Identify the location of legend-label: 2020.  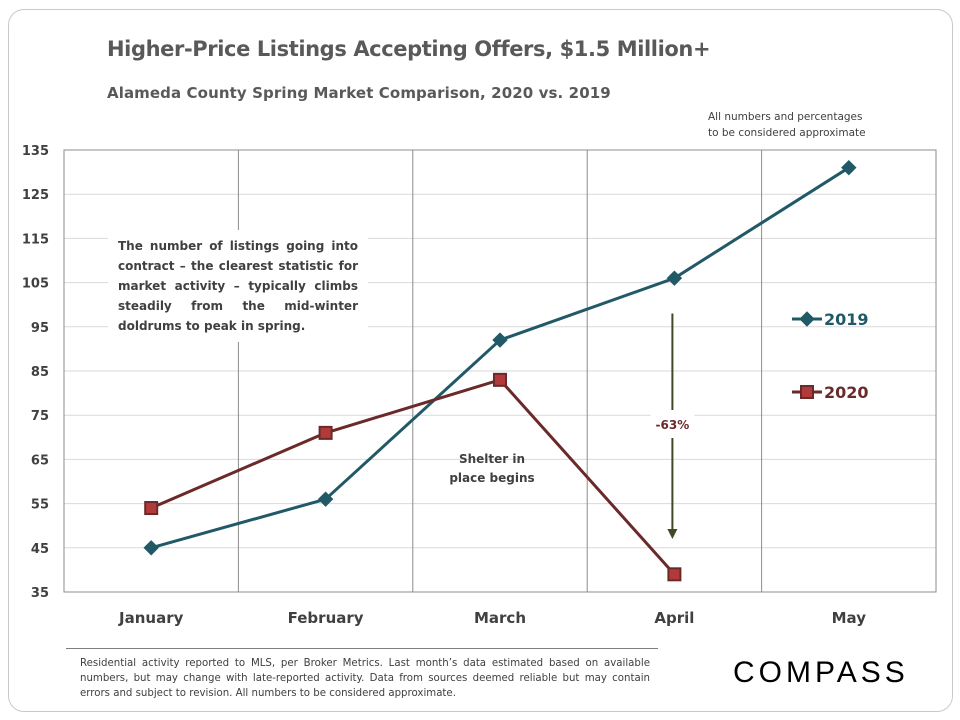
(846, 392).